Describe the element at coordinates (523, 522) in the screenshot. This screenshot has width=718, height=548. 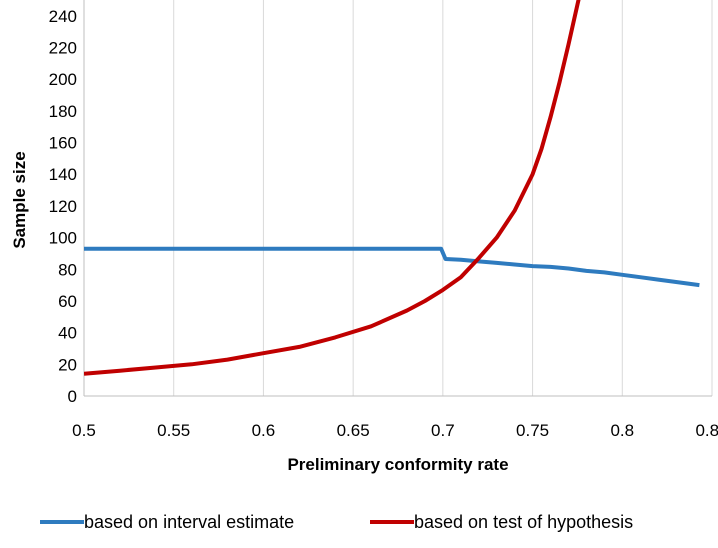
I see `legend-label-1: based on test of hypothesis` at that location.